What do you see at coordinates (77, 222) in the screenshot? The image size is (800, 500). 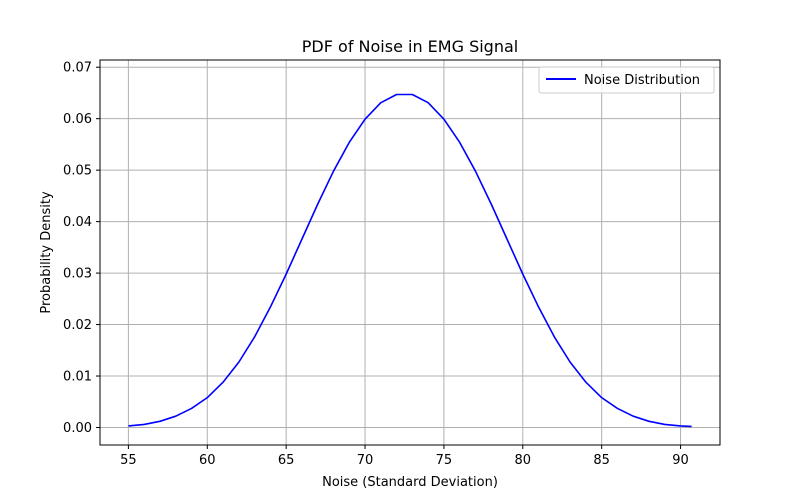 I see `y-tick-label: 0.04` at bounding box center [77, 222].